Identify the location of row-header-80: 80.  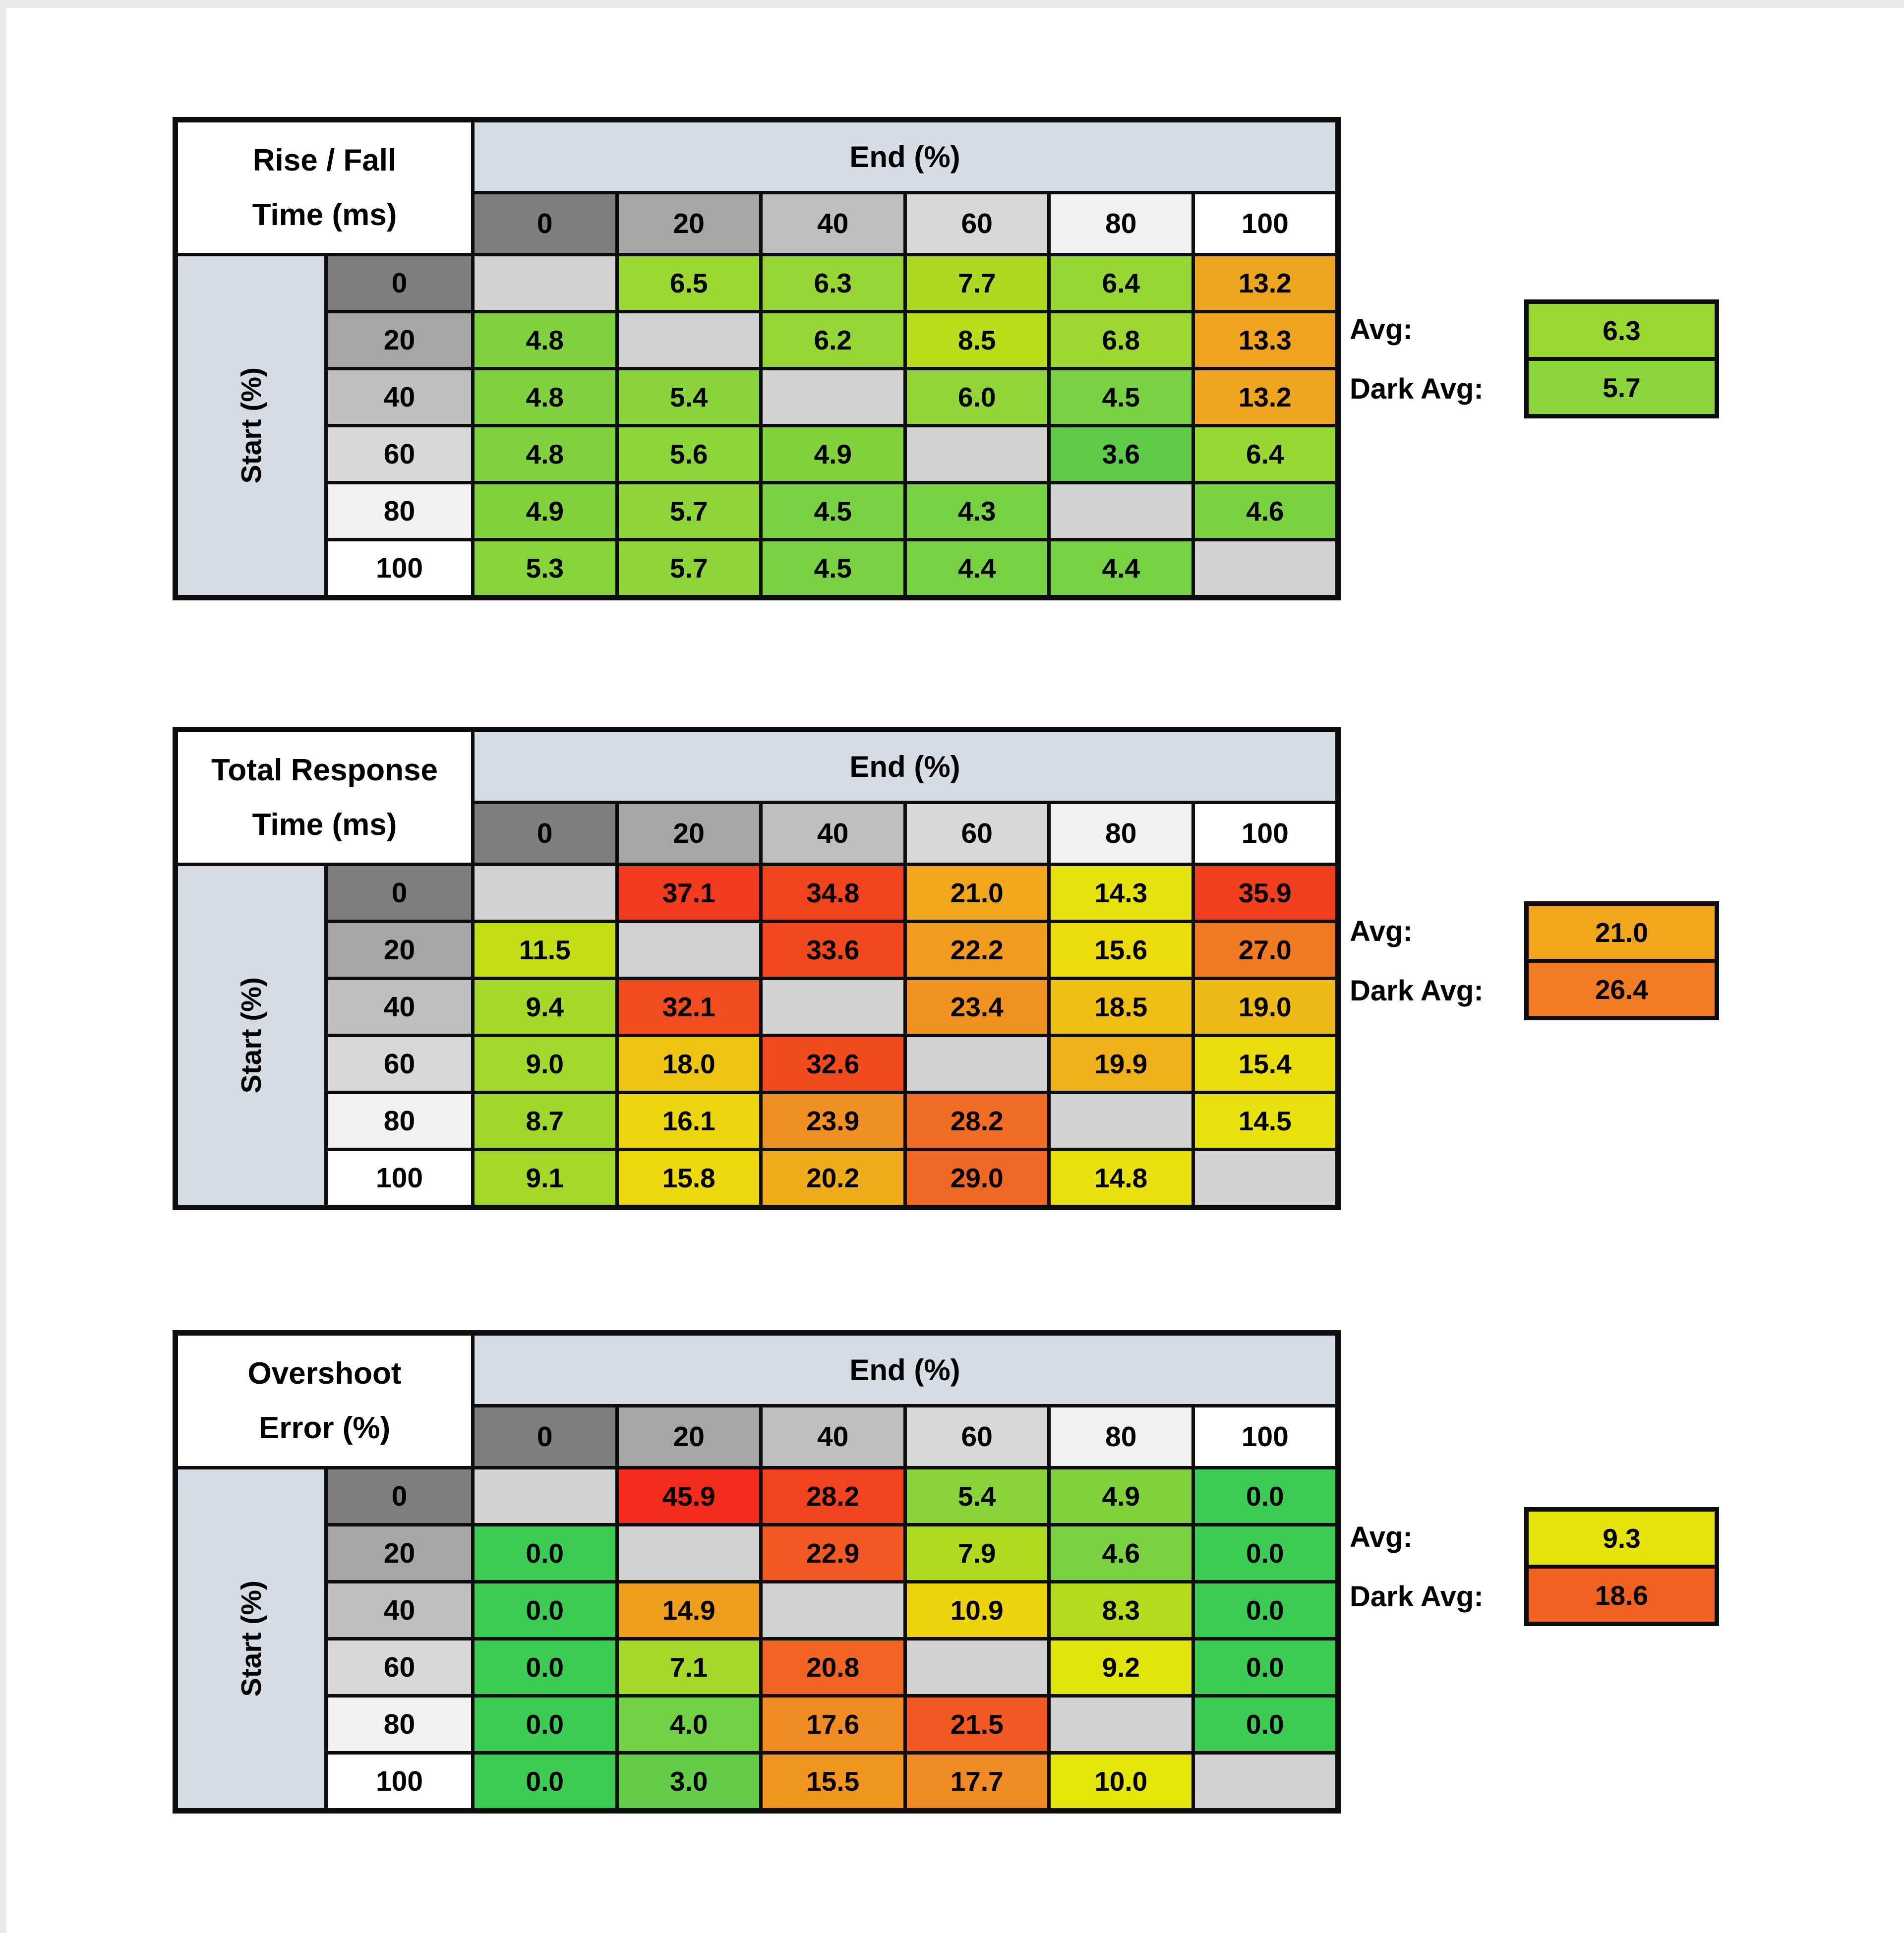
(399, 1725).